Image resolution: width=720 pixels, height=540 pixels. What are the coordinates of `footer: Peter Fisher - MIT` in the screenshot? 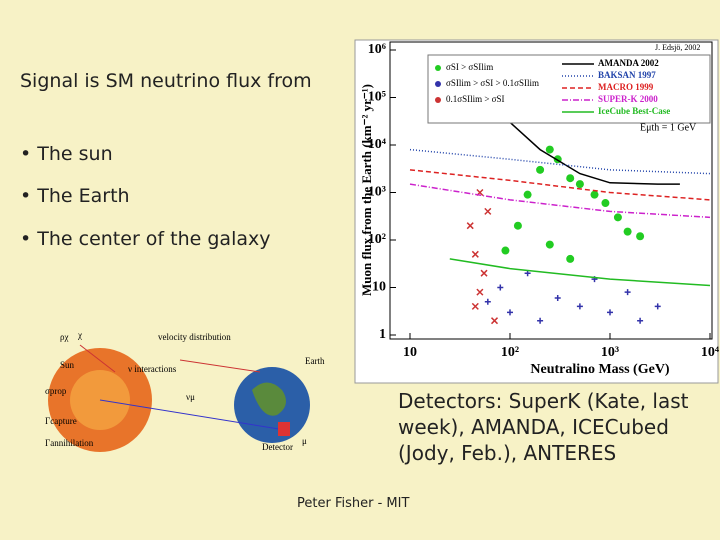 It's located at (353, 503).